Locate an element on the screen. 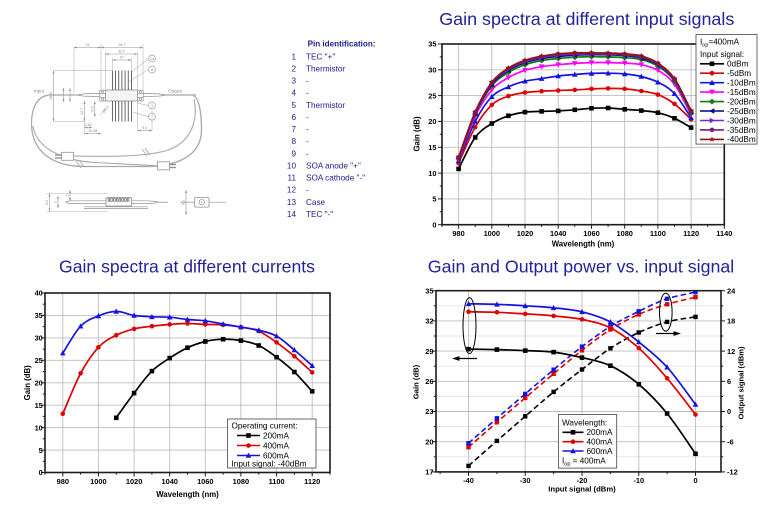 Image resolution: width=768 pixels, height=510 pixels. svg-text: -5dBm is located at coordinates (739, 73).